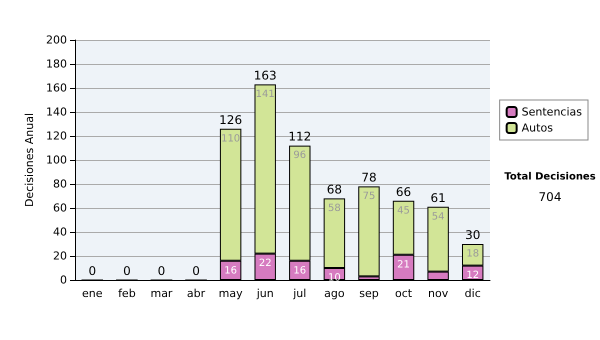  Describe the element at coordinates (56, 112) in the screenshot. I see `y-tick-label: 140` at that location.